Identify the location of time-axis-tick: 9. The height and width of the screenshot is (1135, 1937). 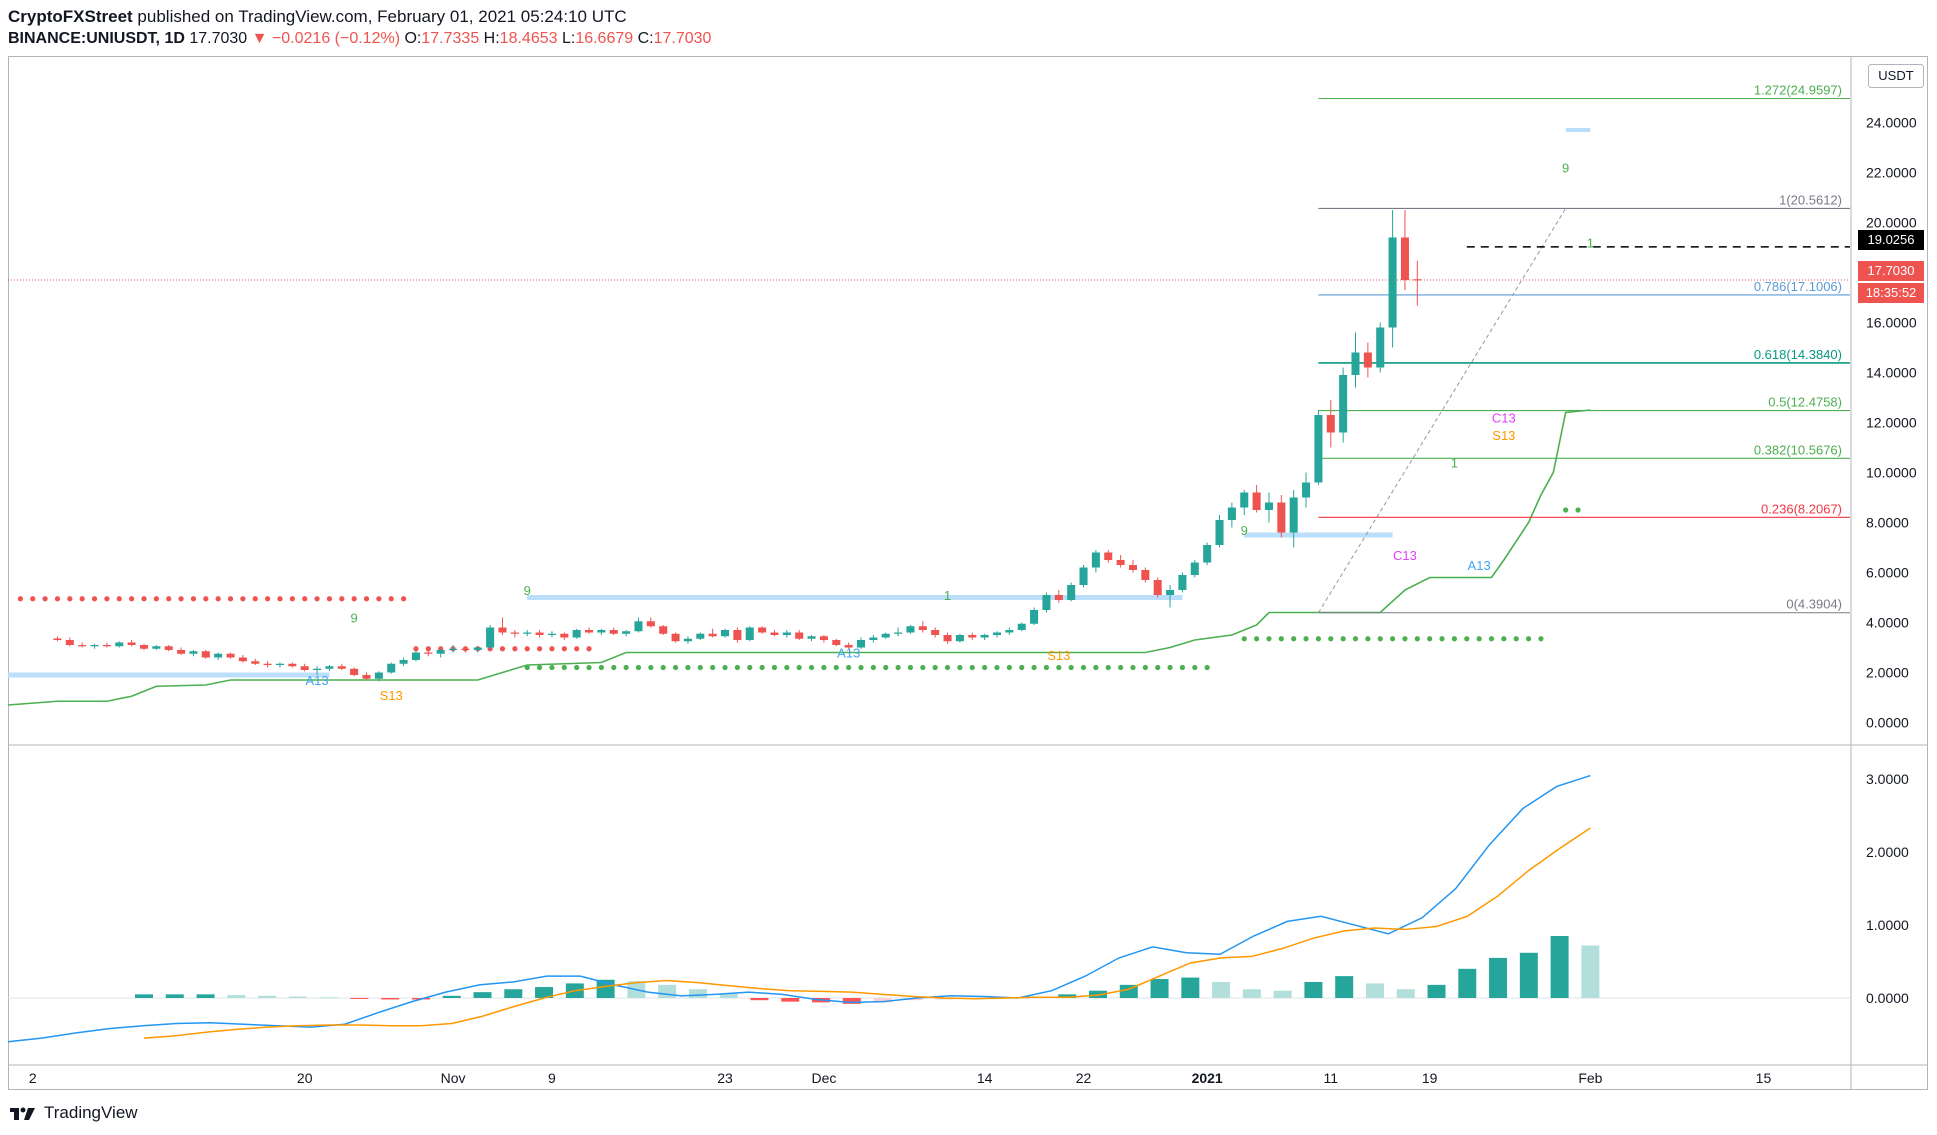
(552, 1078).